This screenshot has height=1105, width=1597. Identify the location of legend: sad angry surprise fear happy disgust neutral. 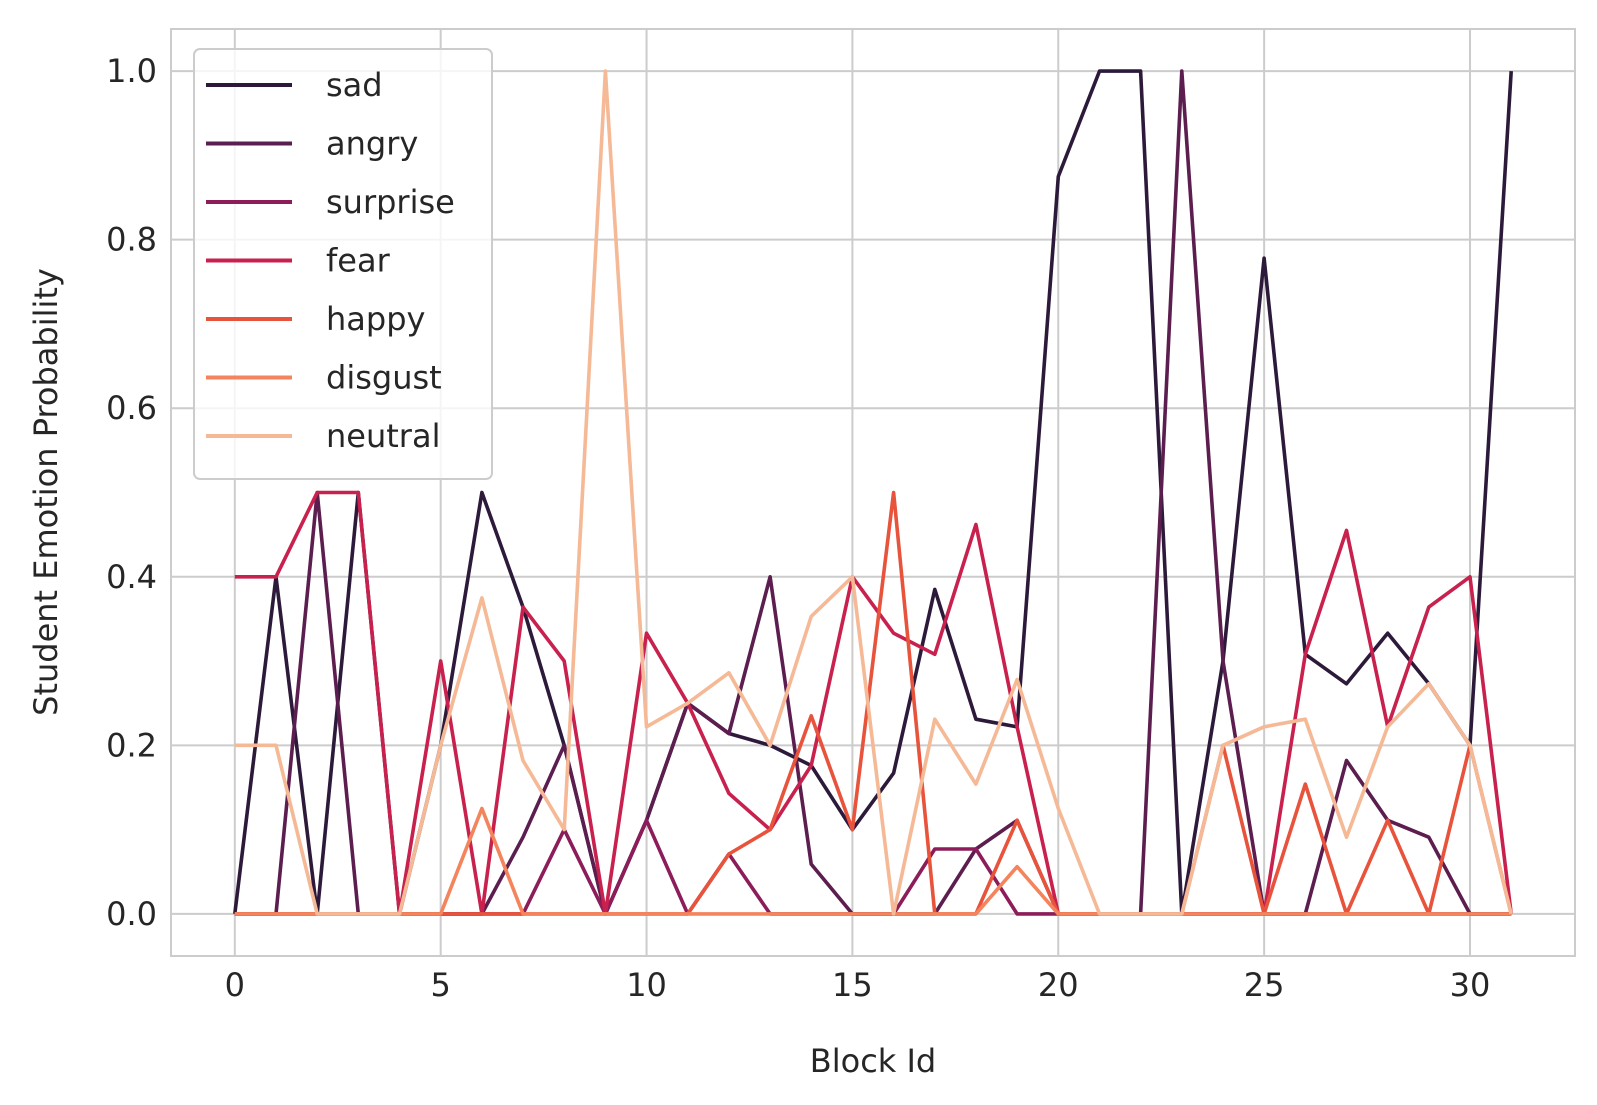
(343, 264).